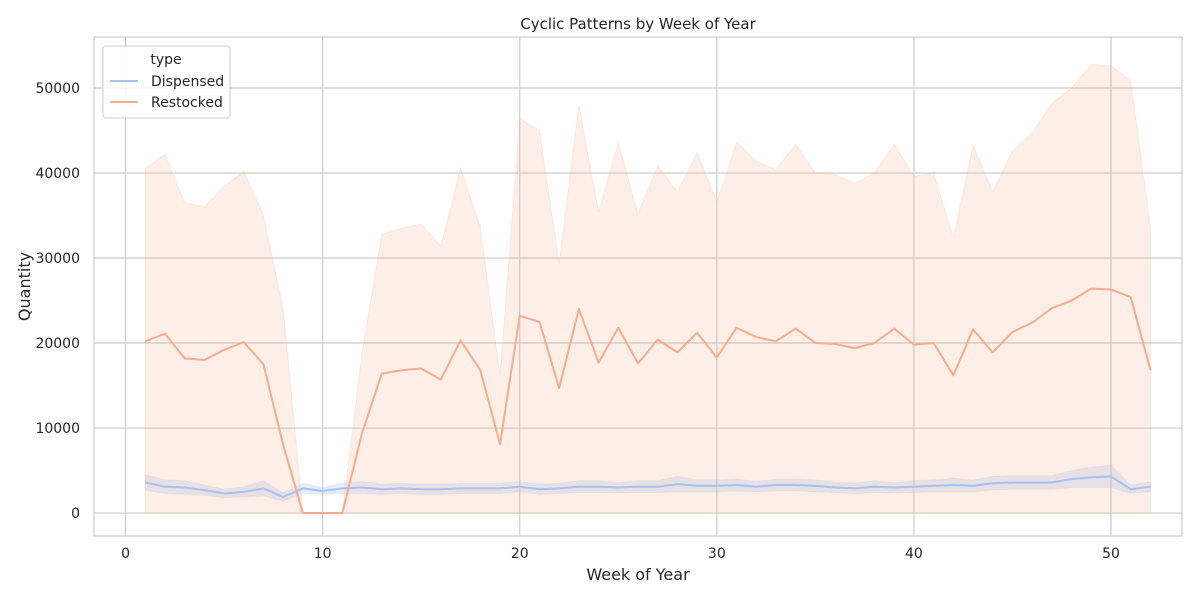 Image resolution: width=1200 pixels, height=600 pixels. I want to click on y-tick-label: 40000, so click(57, 174).